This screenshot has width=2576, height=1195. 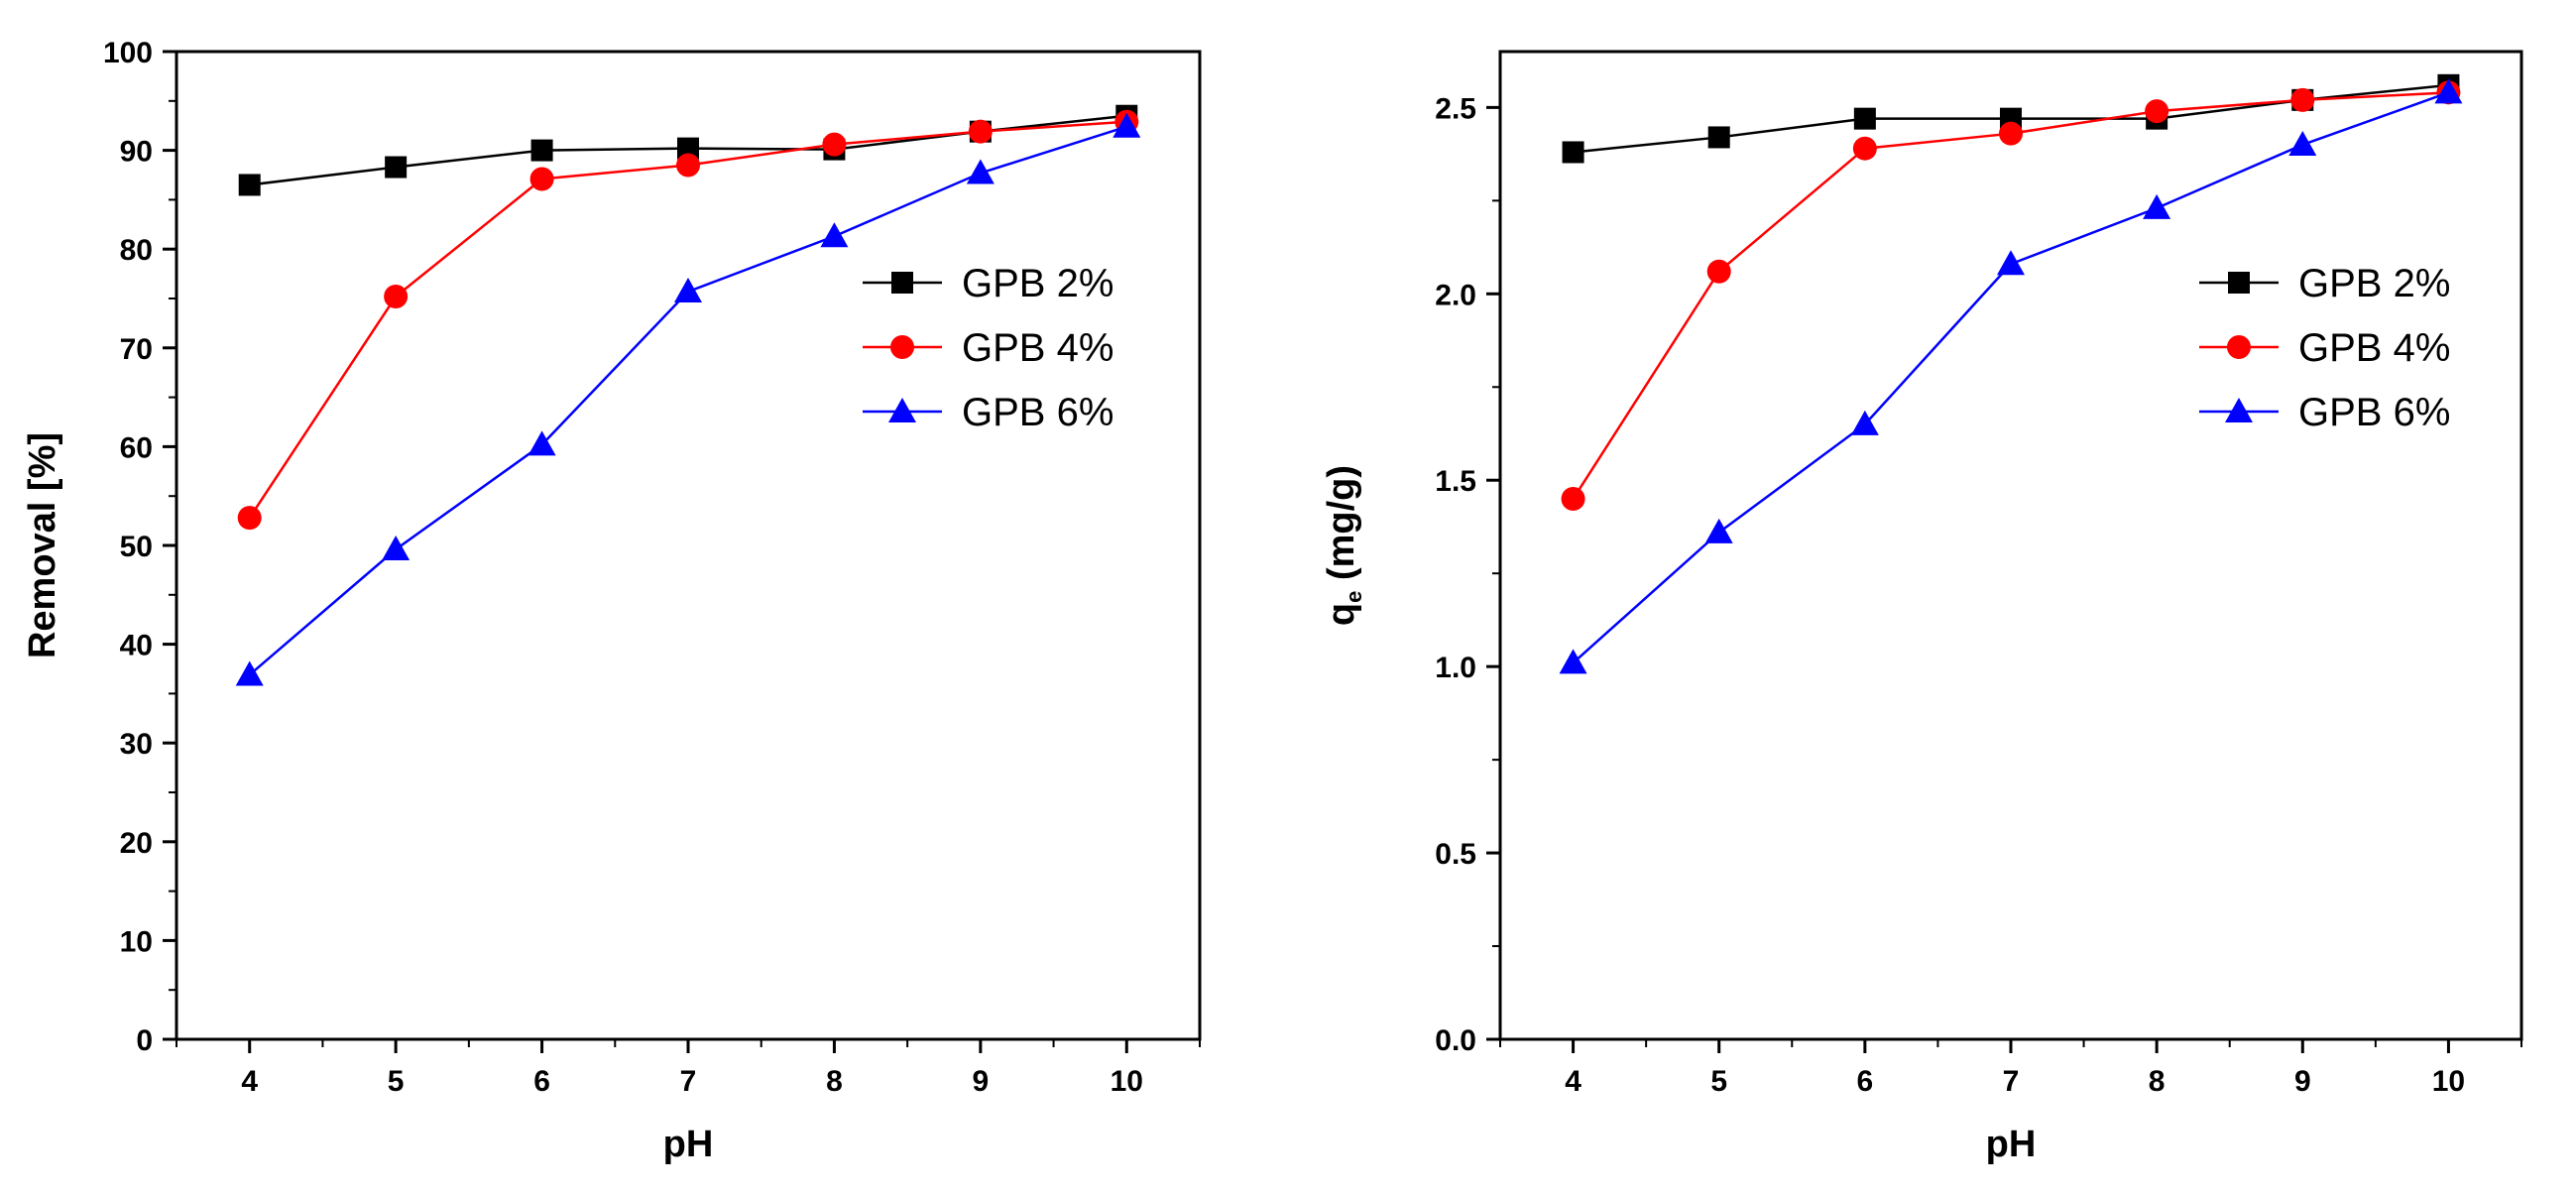 I want to click on y-axis-title: Removal [%], so click(x=42, y=545).